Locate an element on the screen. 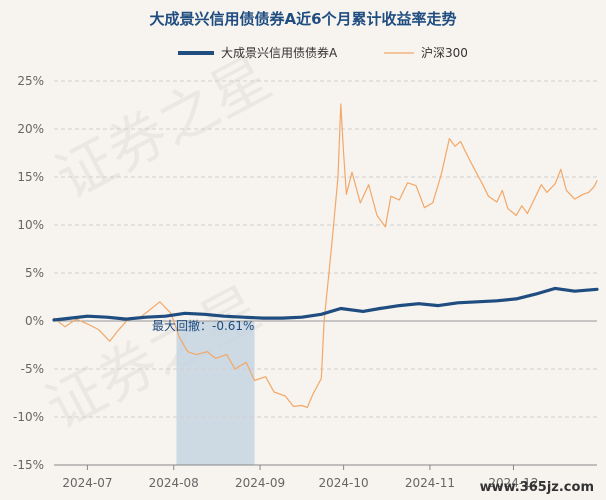 The width and height of the screenshot is (606, 500). y-tick-label: -5% is located at coordinates (32, 369).